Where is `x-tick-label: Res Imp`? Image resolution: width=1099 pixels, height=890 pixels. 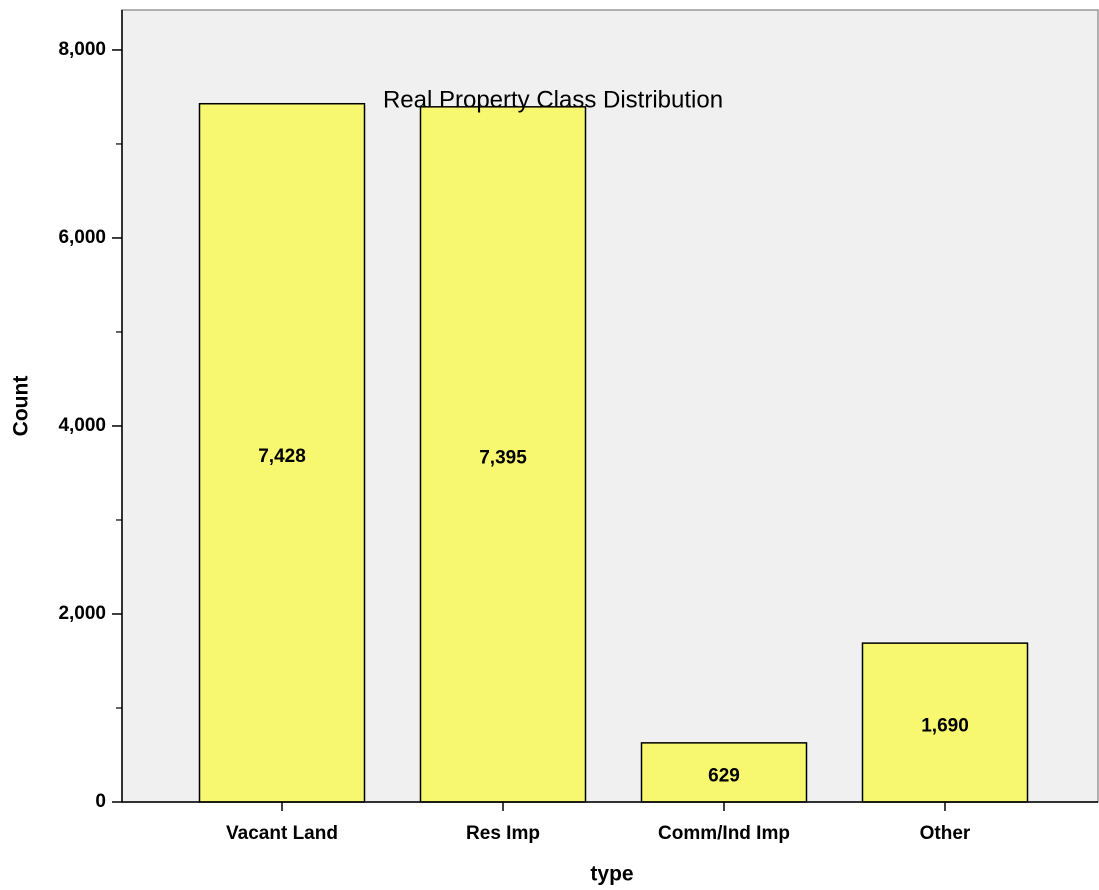 x-tick-label: Res Imp is located at coordinates (503, 833).